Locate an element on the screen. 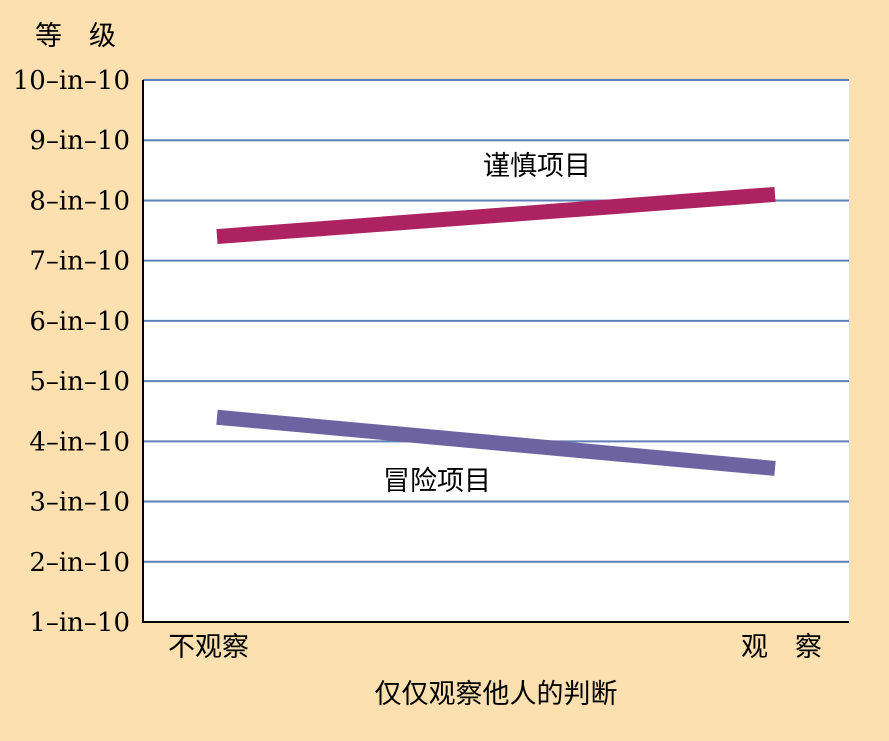  y-tick-label: 8–in–10 is located at coordinates (79, 201).